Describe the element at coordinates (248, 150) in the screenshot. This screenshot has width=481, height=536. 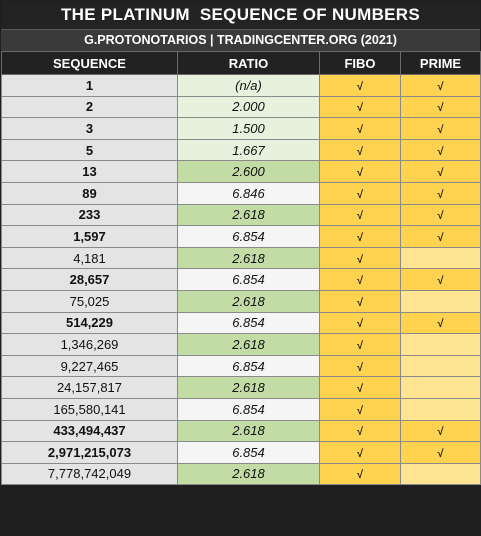
I see `ratio-cell: 1.667` at that location.